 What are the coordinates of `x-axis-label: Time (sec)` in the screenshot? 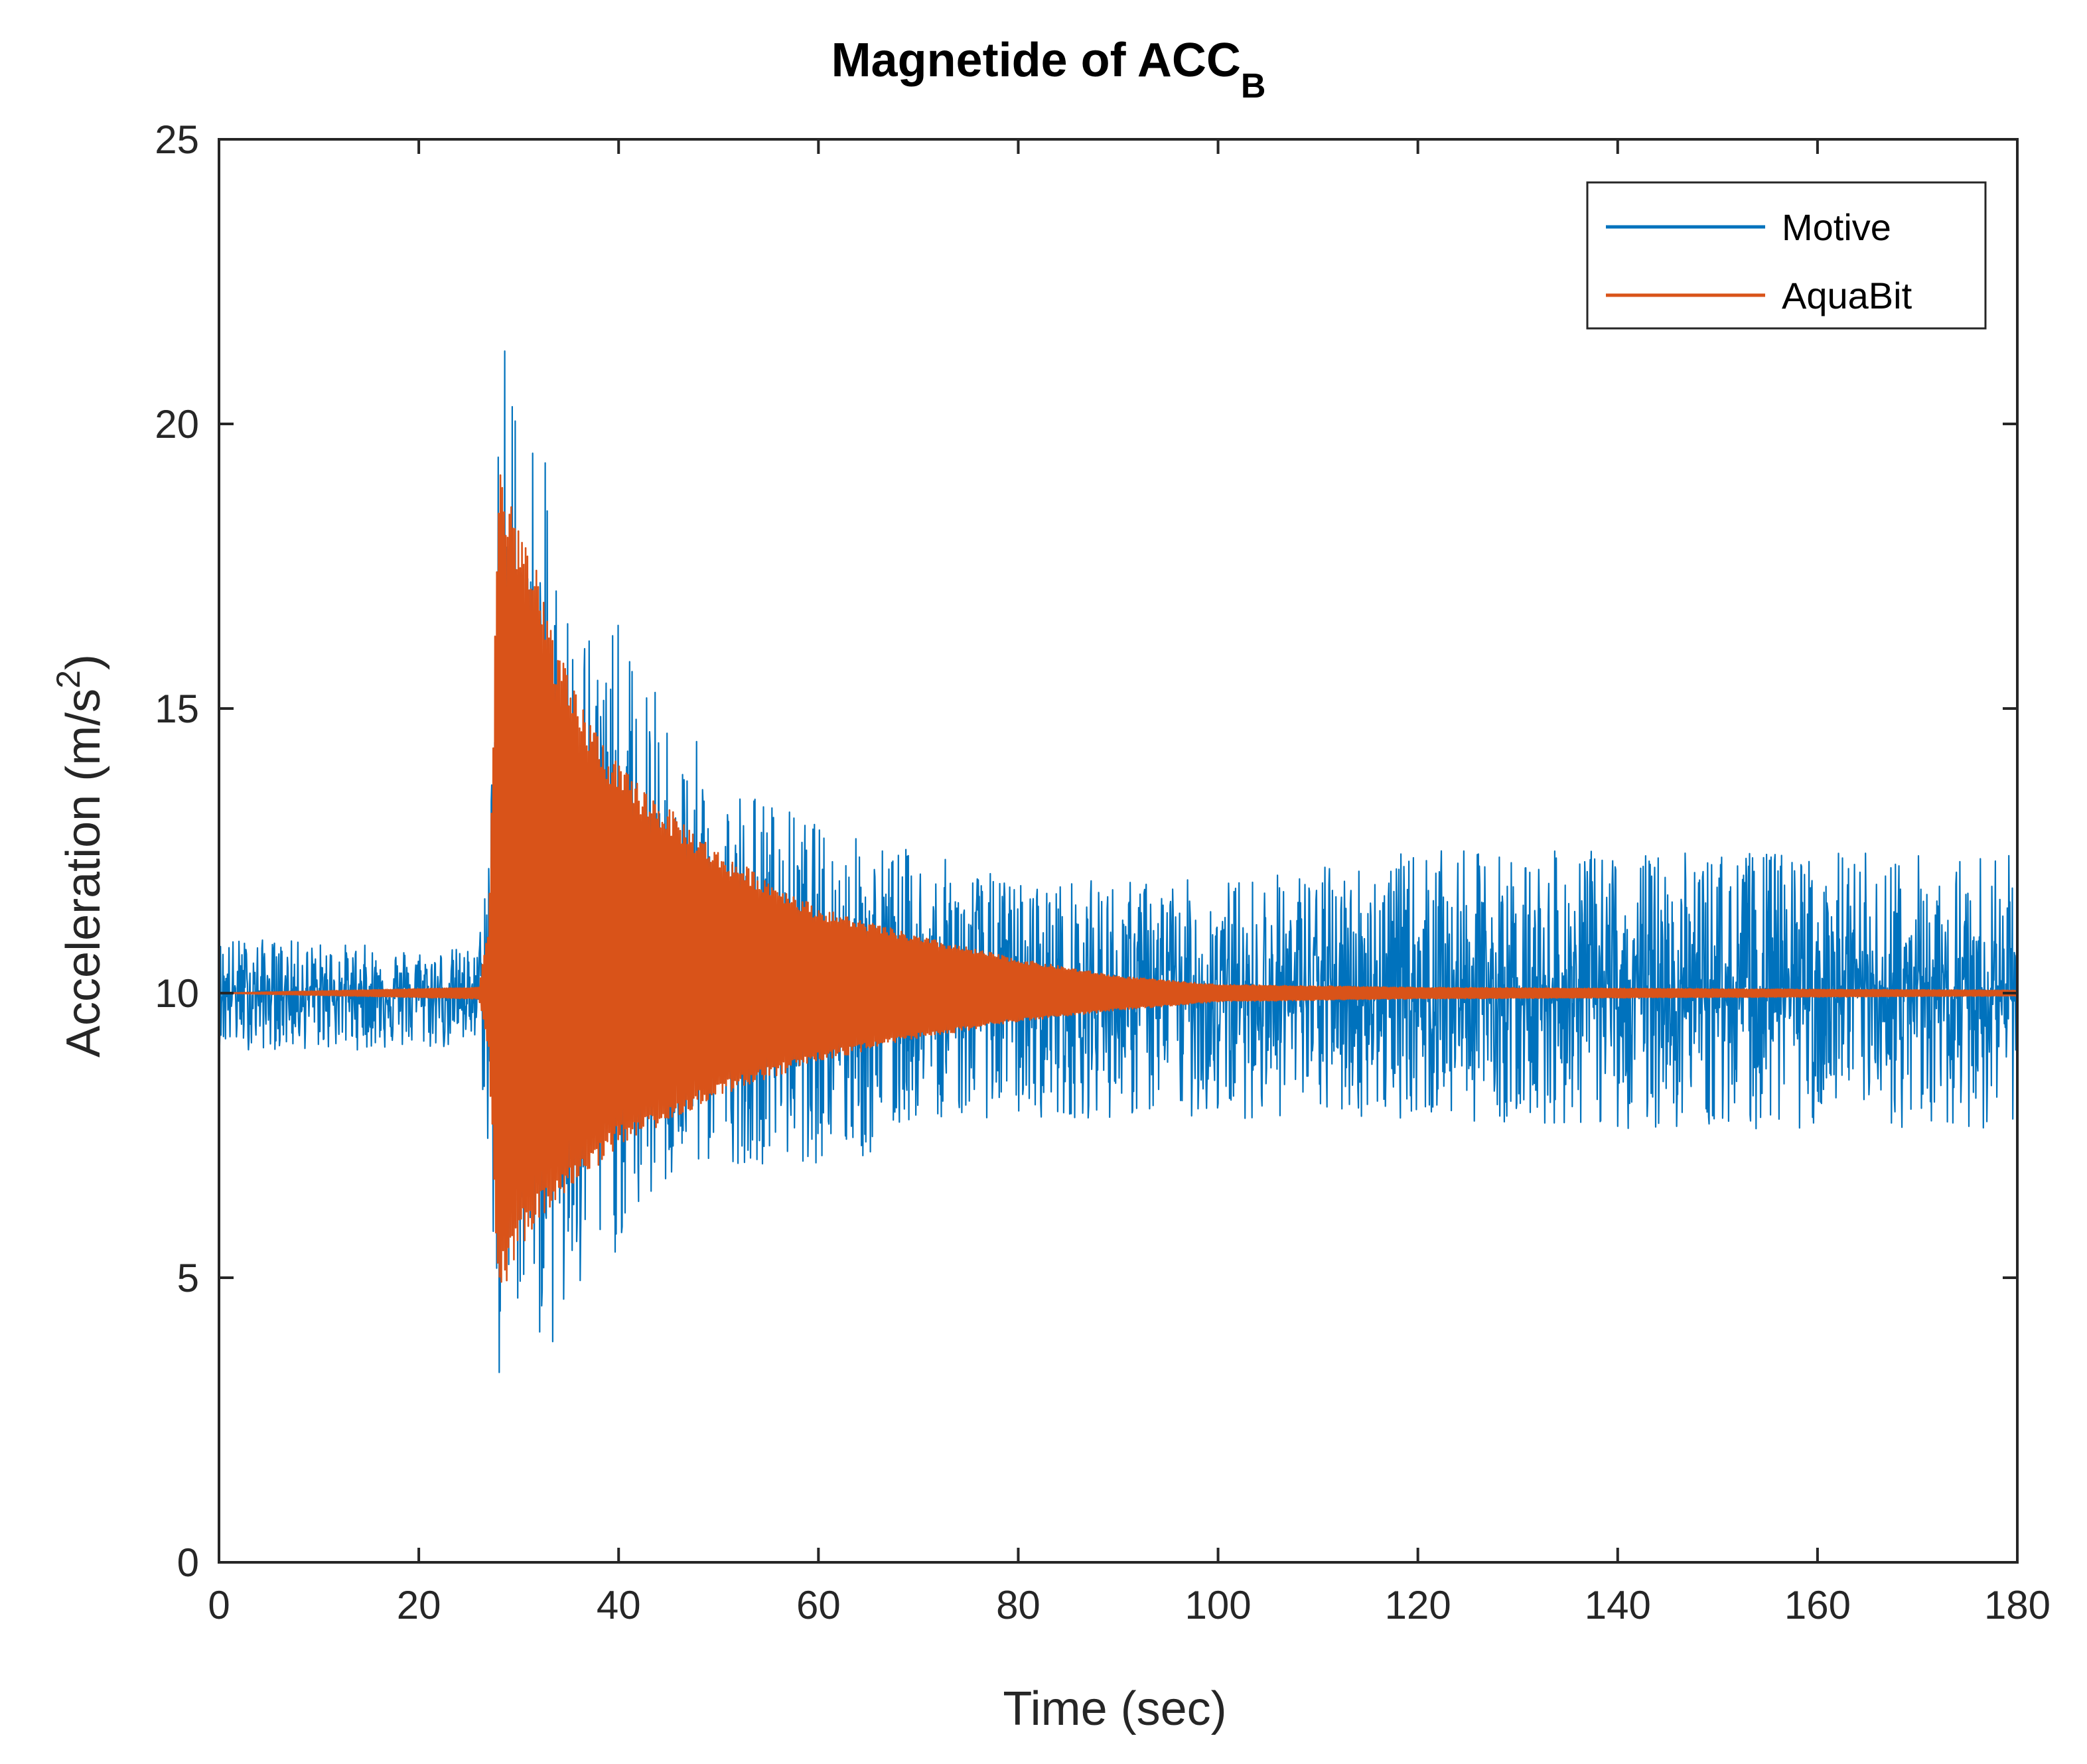 It's located at (1114, 1709).